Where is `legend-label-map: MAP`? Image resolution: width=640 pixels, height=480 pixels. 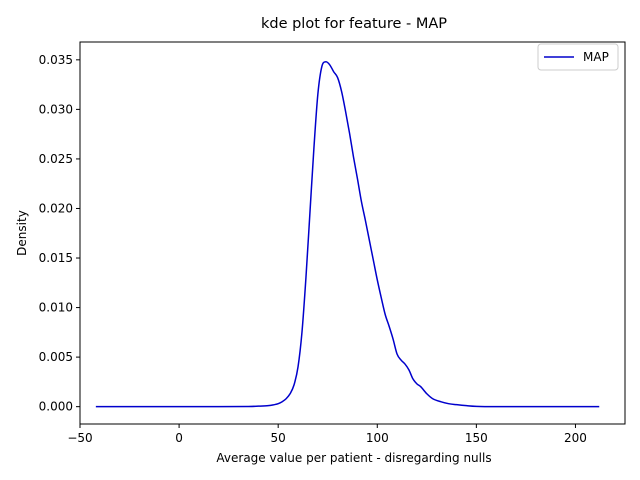
legend-label-map: MAP is located at coordinates (596, 57).